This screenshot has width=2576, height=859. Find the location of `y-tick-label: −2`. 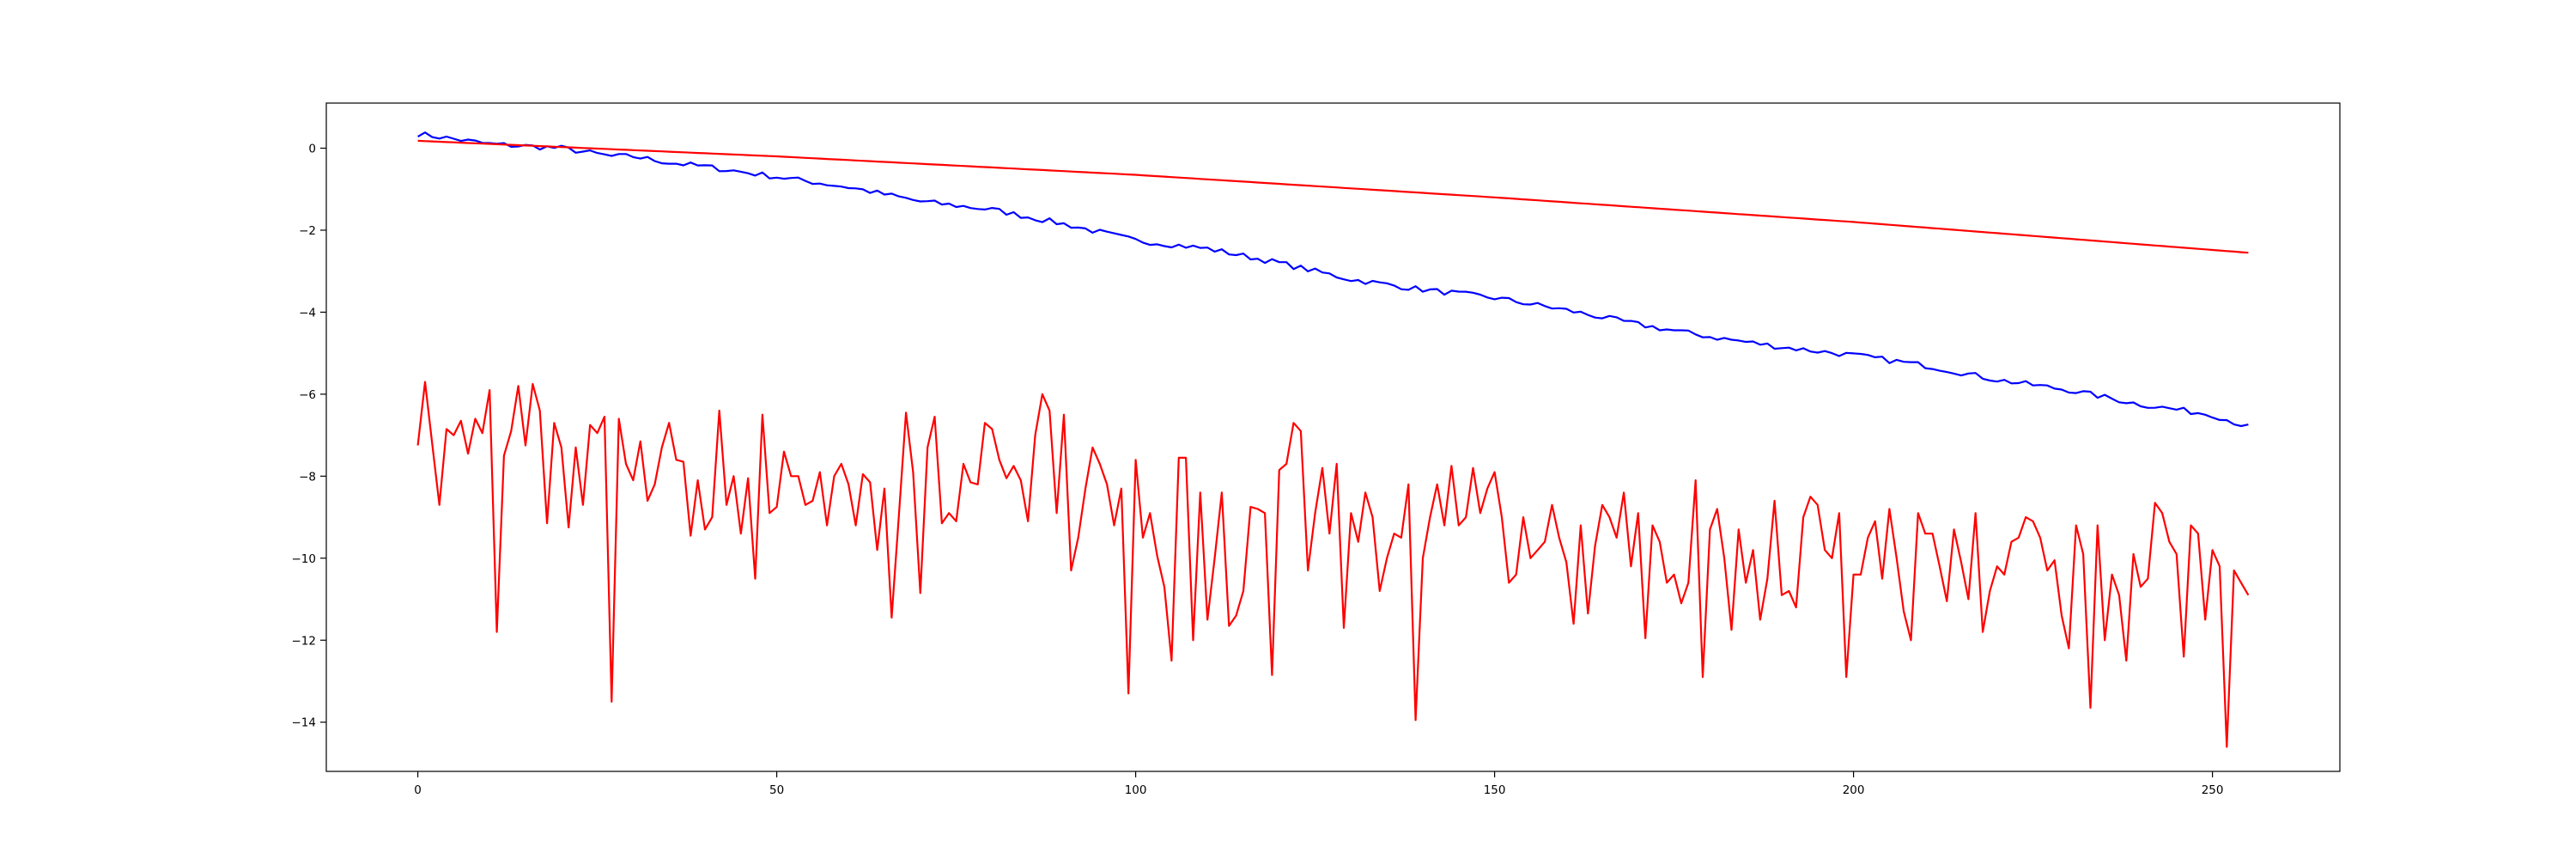

y-tick-label: −2 is located at coordinates (307, 231).